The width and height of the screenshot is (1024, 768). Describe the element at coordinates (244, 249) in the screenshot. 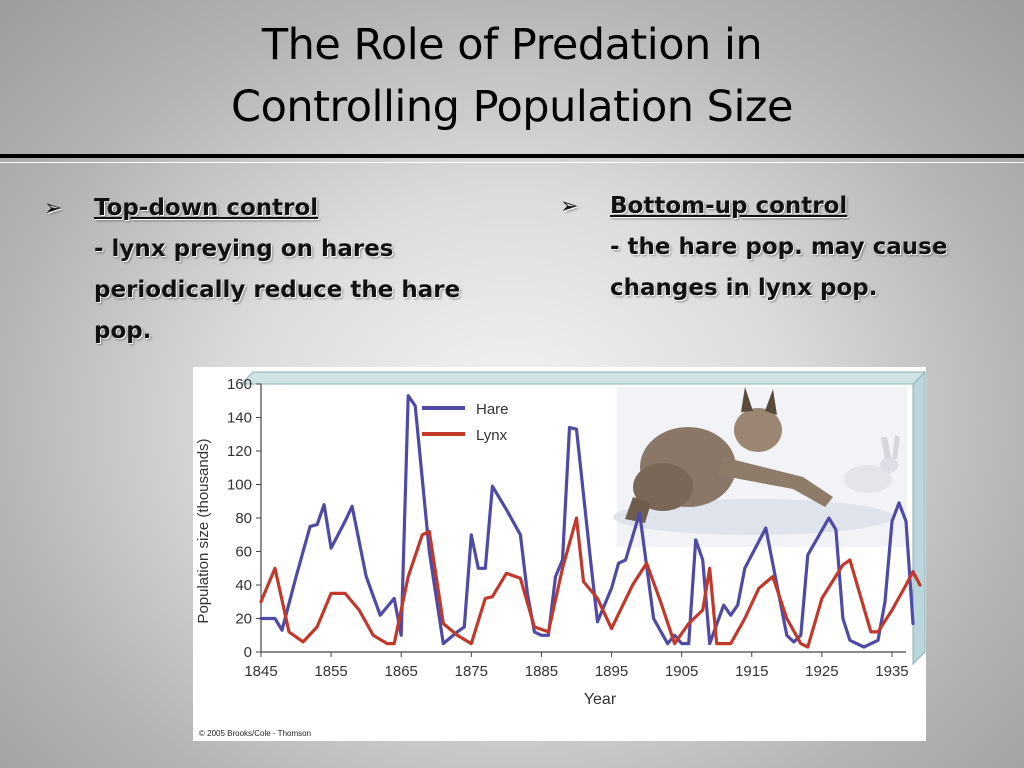

I see `bullet-line: - lynx preying on hares` at that location.